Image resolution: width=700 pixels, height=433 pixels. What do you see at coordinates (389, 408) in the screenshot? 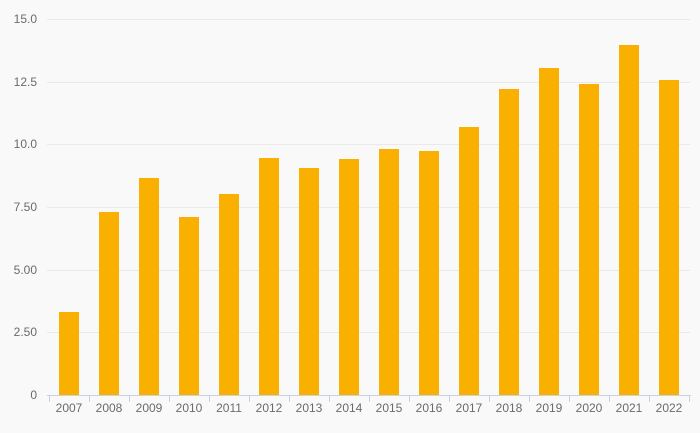
I see `x-axis-label-2015: 2015` at bounding box center [389, 408].